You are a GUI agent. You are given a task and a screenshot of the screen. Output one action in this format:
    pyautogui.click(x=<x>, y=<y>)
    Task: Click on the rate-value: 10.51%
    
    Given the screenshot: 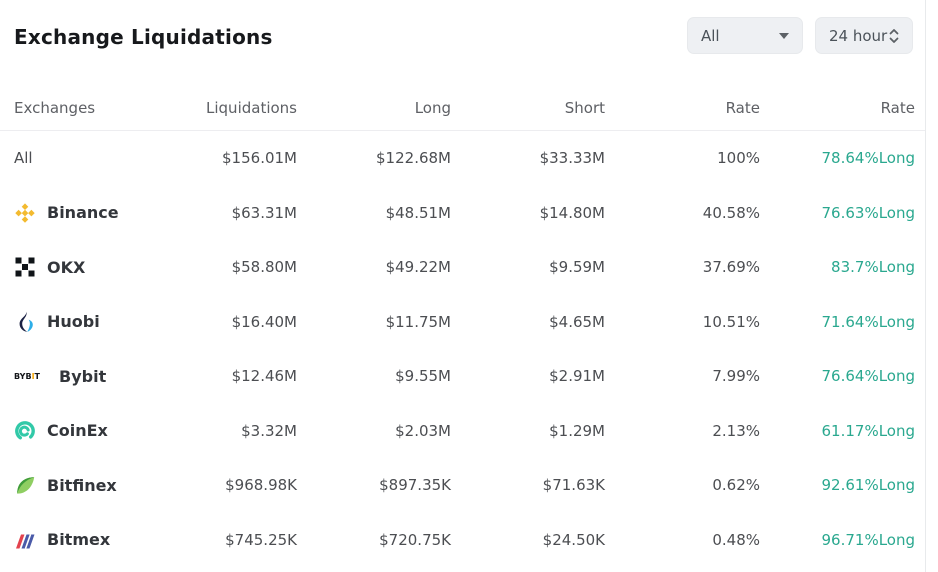 What is the action you would take?
    pyautogui.click(x=731, y=321)
    